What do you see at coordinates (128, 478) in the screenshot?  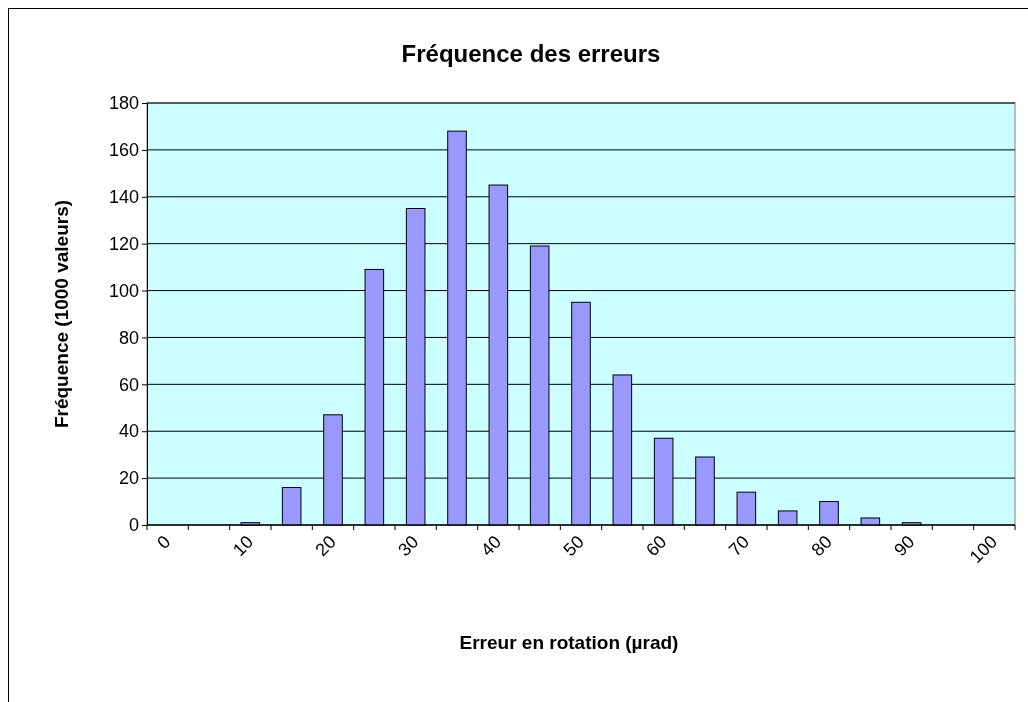 I see `y-tick-label: 20` at bounding box center [128, 478].